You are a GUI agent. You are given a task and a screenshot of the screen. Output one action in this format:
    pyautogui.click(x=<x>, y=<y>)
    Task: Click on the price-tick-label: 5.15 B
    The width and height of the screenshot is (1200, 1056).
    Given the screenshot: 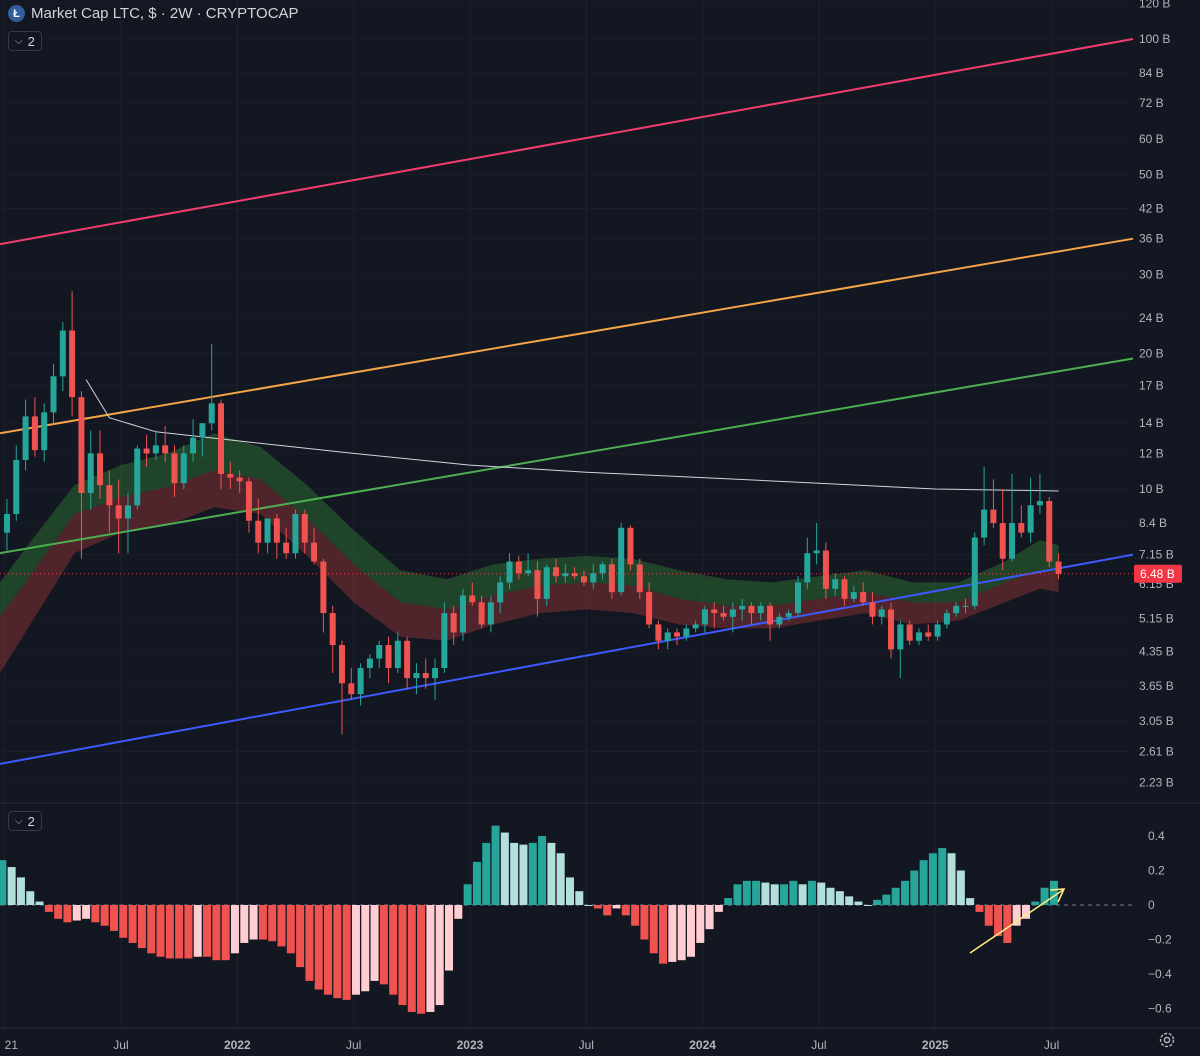 What is the action you would take?
    pyautogui.click(x=1156, y=619)
    